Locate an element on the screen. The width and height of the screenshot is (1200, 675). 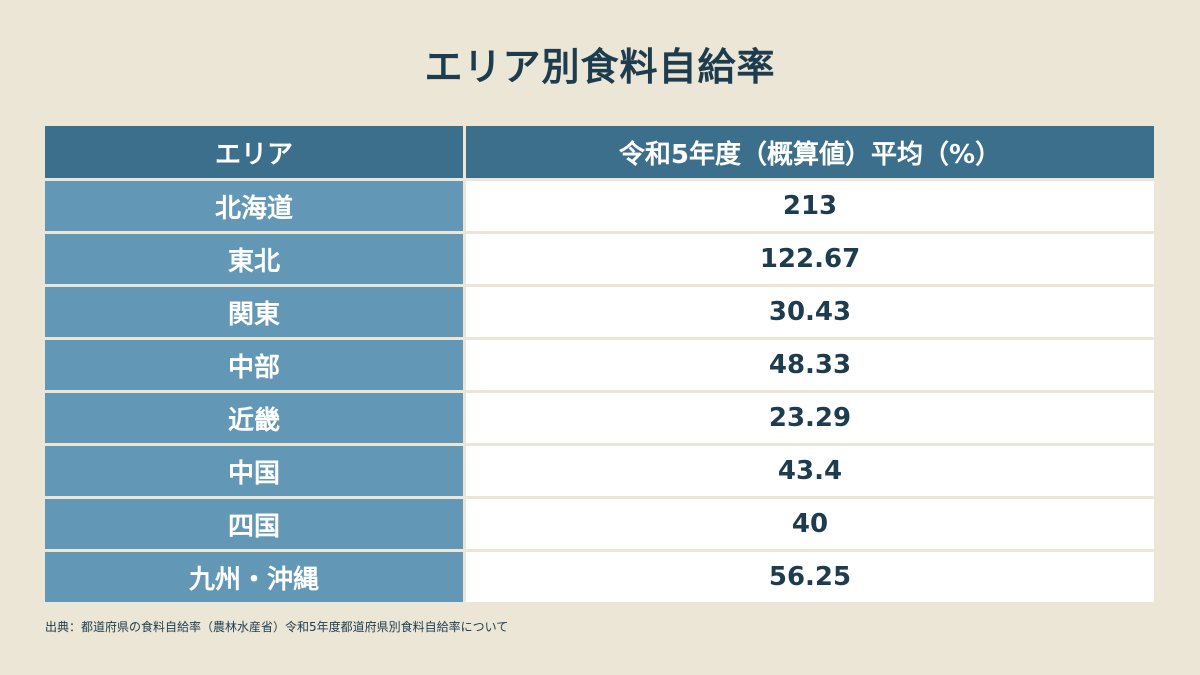
table-row: 中部 48.33 is located at coordinates (599, 365).